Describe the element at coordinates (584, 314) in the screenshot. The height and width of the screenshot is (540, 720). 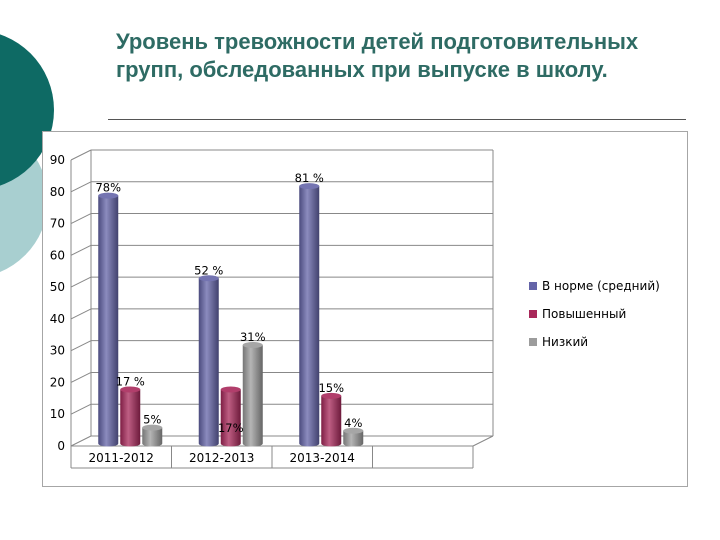
I see `legend-label: Повышенный` at that location.